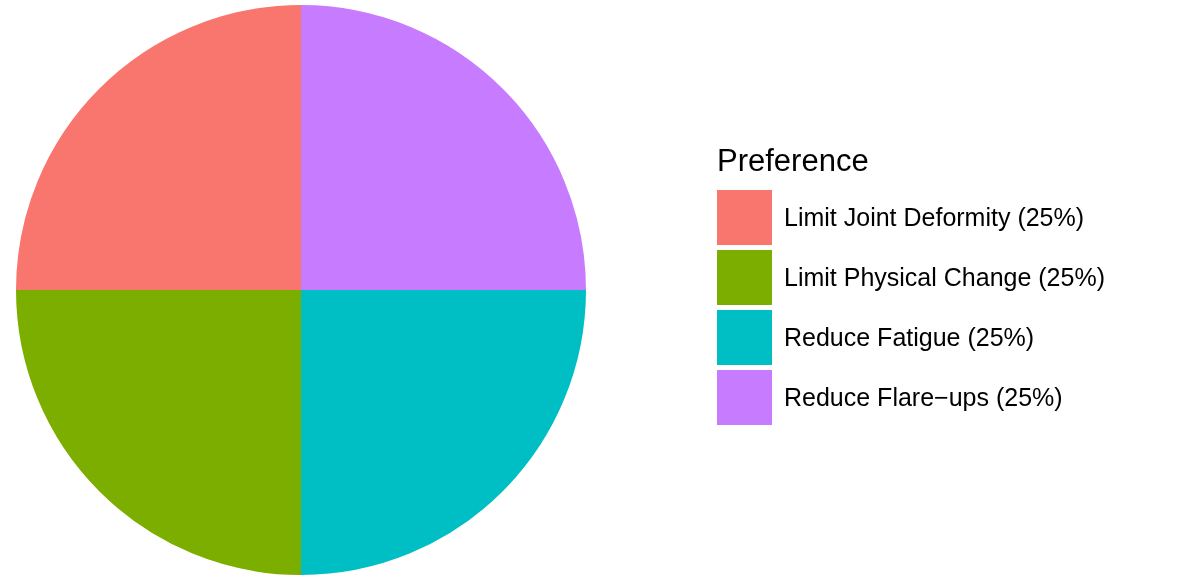 The image size is (1188, 575). I want to click on legend-label: Reduce Fatigue (25%), so click(909, 337).